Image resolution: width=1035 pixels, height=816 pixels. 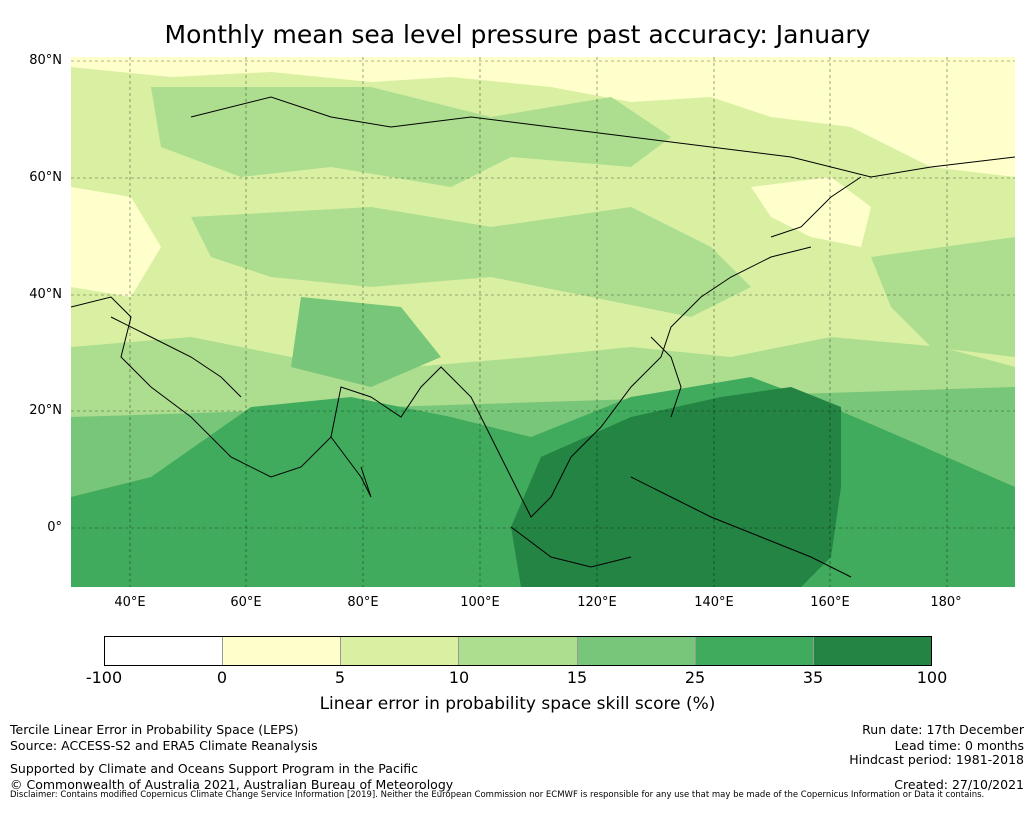 I want to click on lat-label-60n: 60°N, so click(x=45, y=177).